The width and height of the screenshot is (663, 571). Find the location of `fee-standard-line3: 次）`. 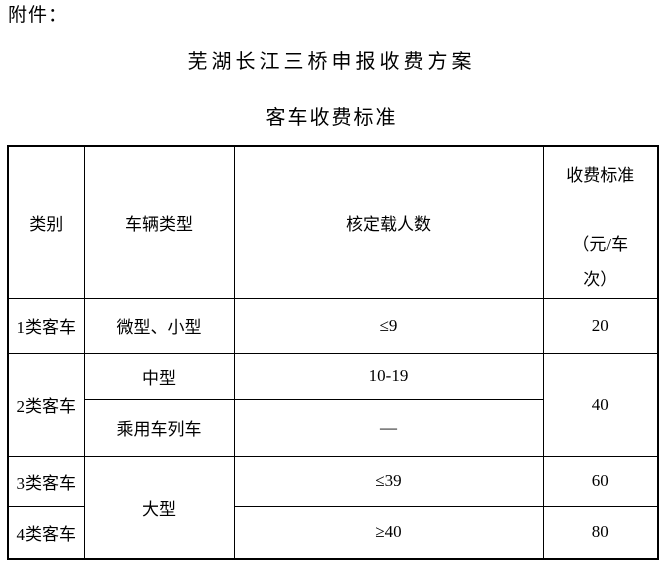

fee-standard-line3: 次） is located at coordinates (600, 279).